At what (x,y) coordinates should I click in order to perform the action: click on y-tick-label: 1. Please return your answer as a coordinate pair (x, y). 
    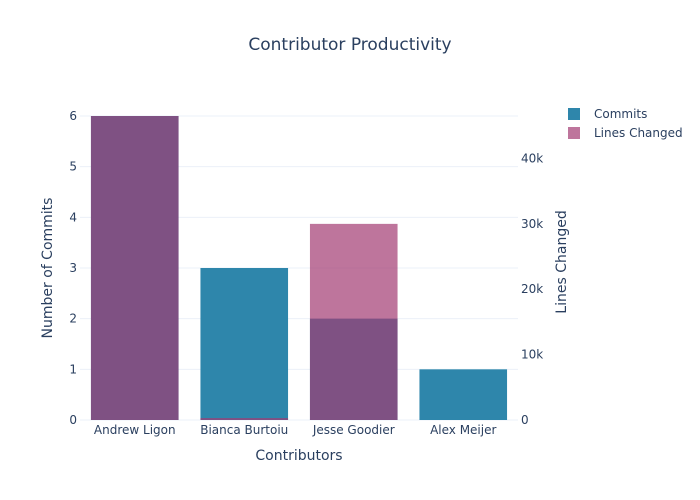
    Looking at the image, I should click on (73, 369).